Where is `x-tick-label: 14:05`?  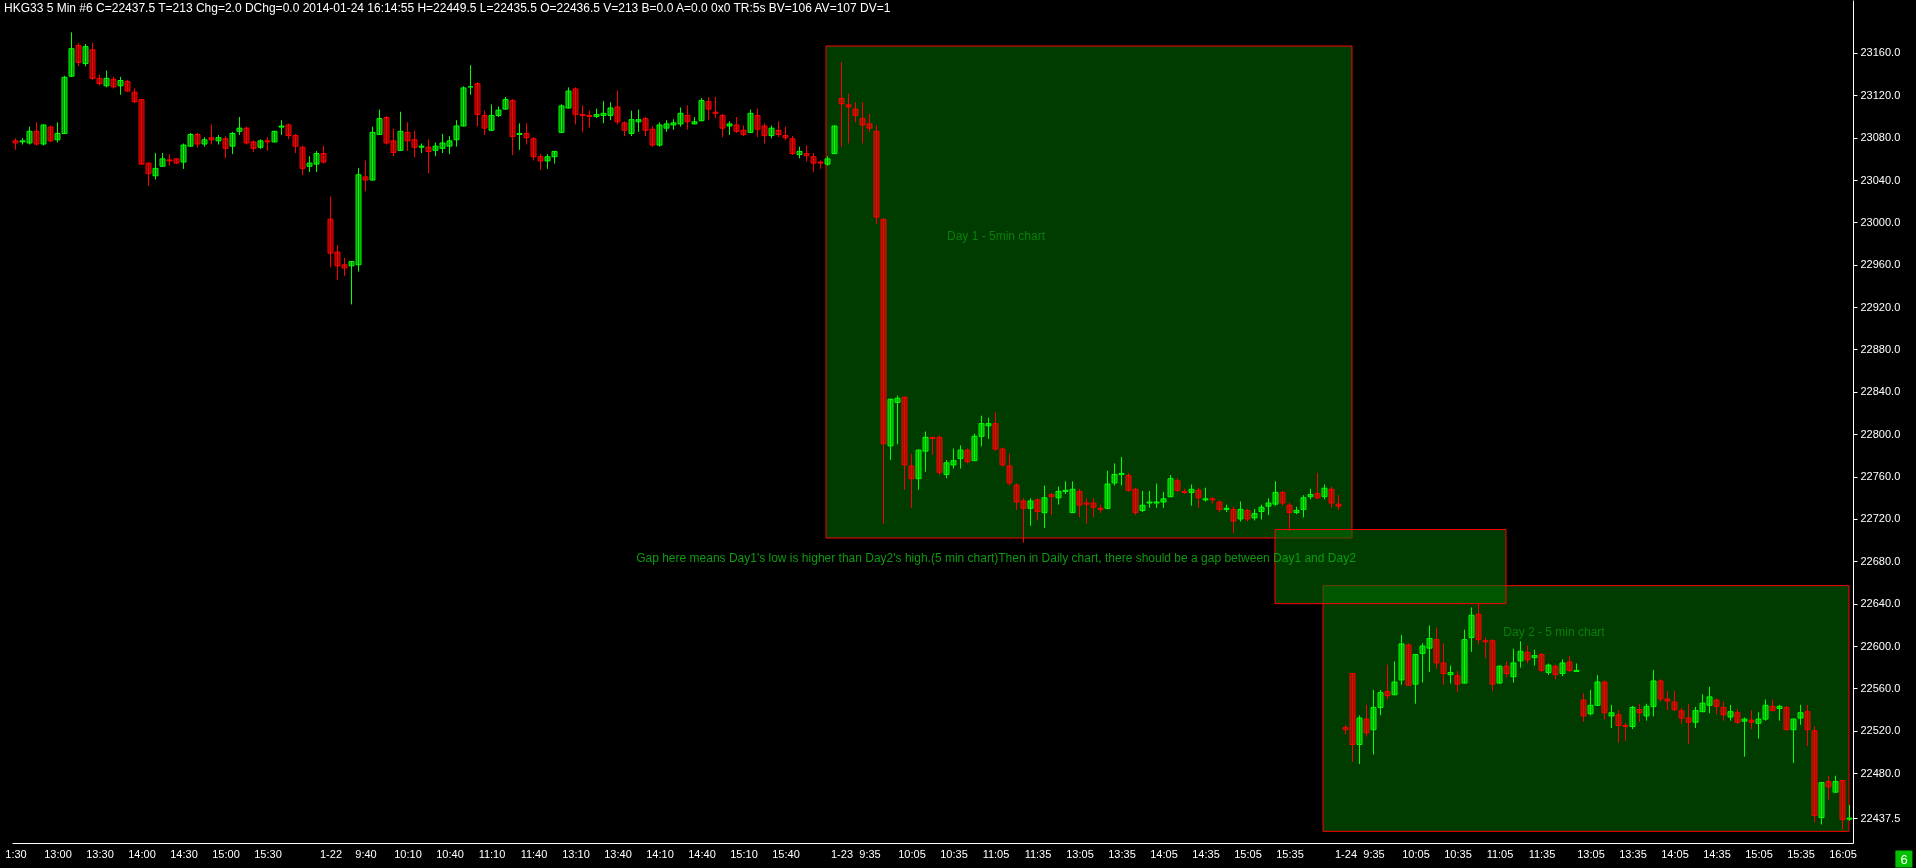
x-tick-label: 14:05 is located at coordinates (1164, 853).